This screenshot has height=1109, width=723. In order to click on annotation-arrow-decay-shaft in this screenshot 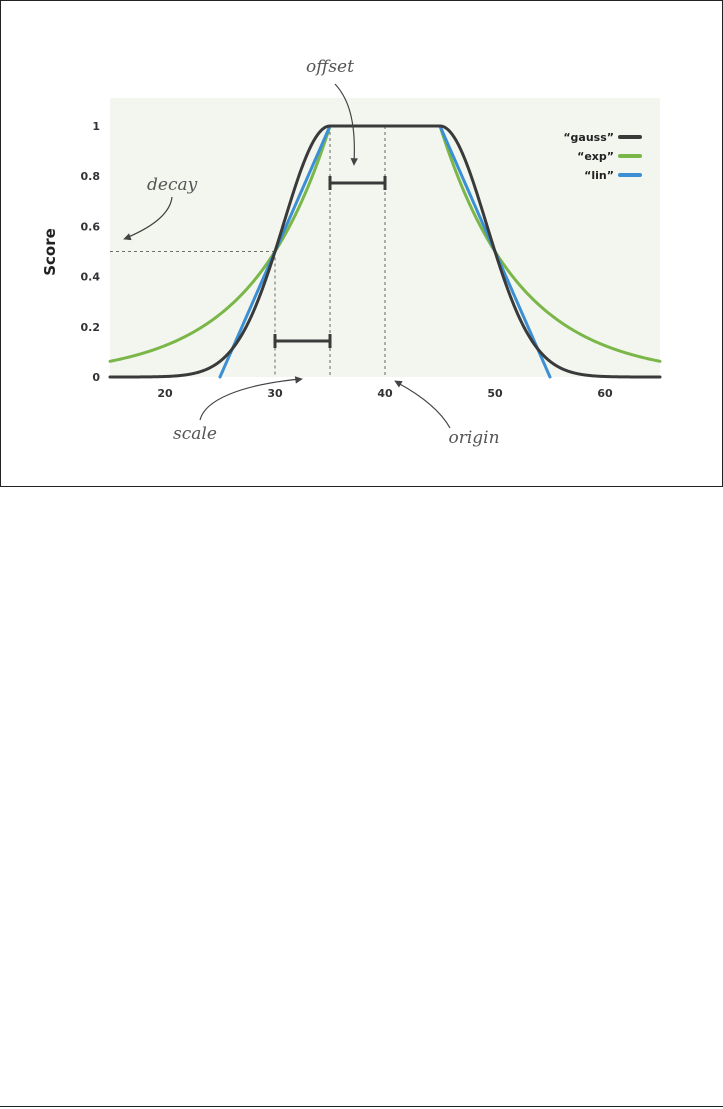, I will do `click(149, 217)`.